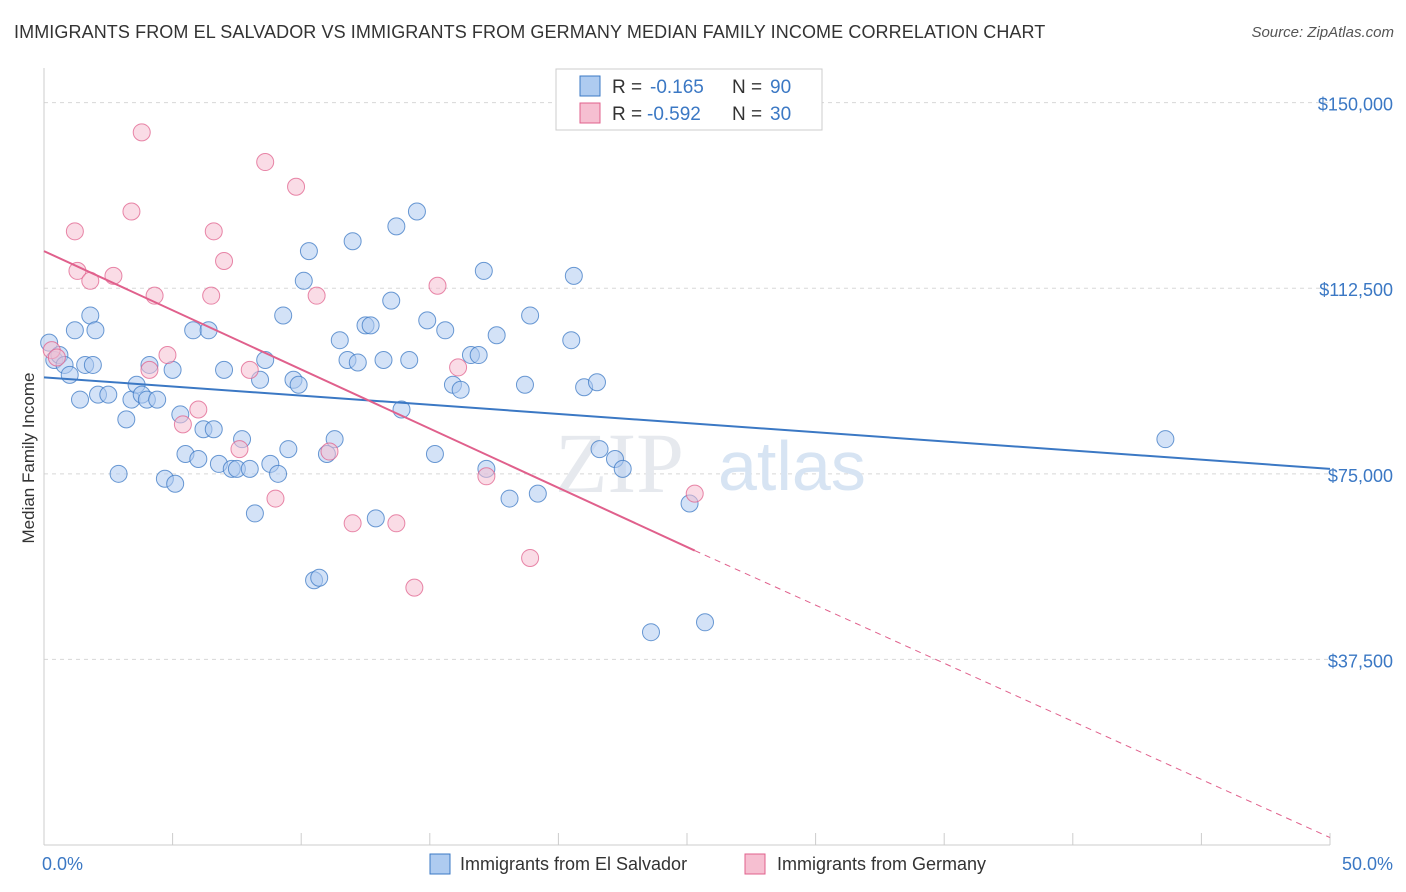  Describe the element at coordinates (1012, 694) in the screenshot. I see `trend-line-s1-dashed` at that location.